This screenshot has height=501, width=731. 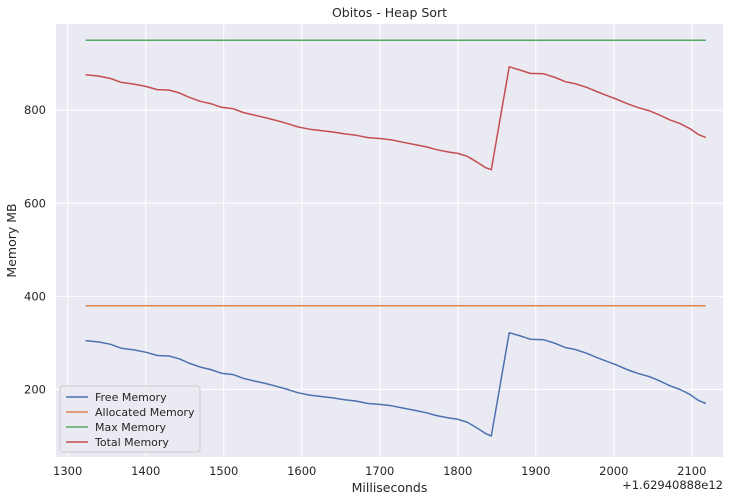 I want to click on x-tick-label: 1300, so click(x=67, y=471).